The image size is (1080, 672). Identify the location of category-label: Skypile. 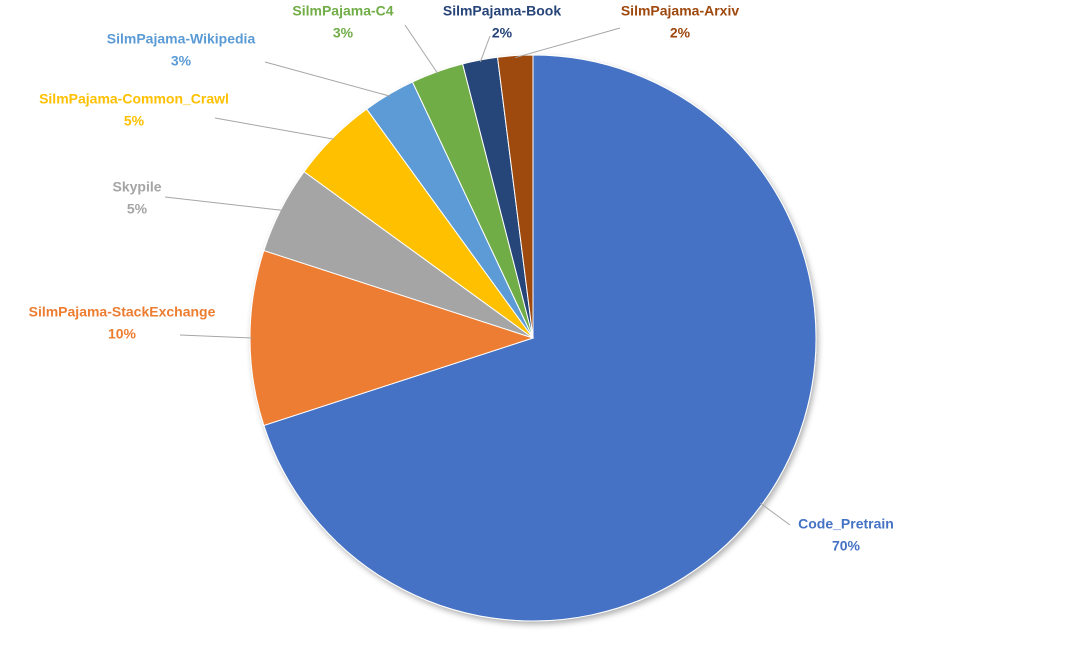
(136, 187).